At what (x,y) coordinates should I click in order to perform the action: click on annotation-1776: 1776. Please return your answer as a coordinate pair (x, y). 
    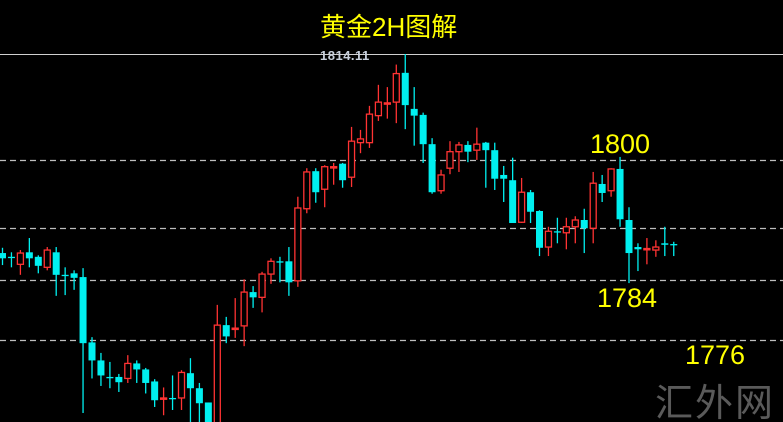
    Looking at the image, I should click on (715, 355).